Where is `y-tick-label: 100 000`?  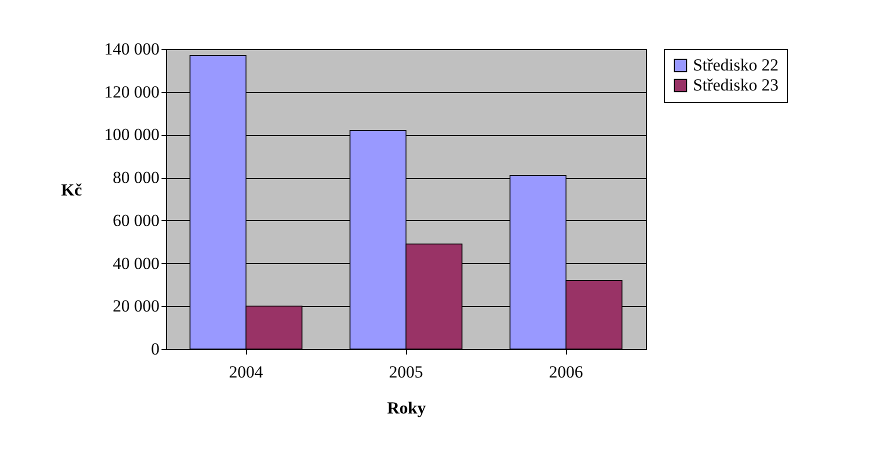
y-tick-label: 100 000 is located at coordinates (132, 134).